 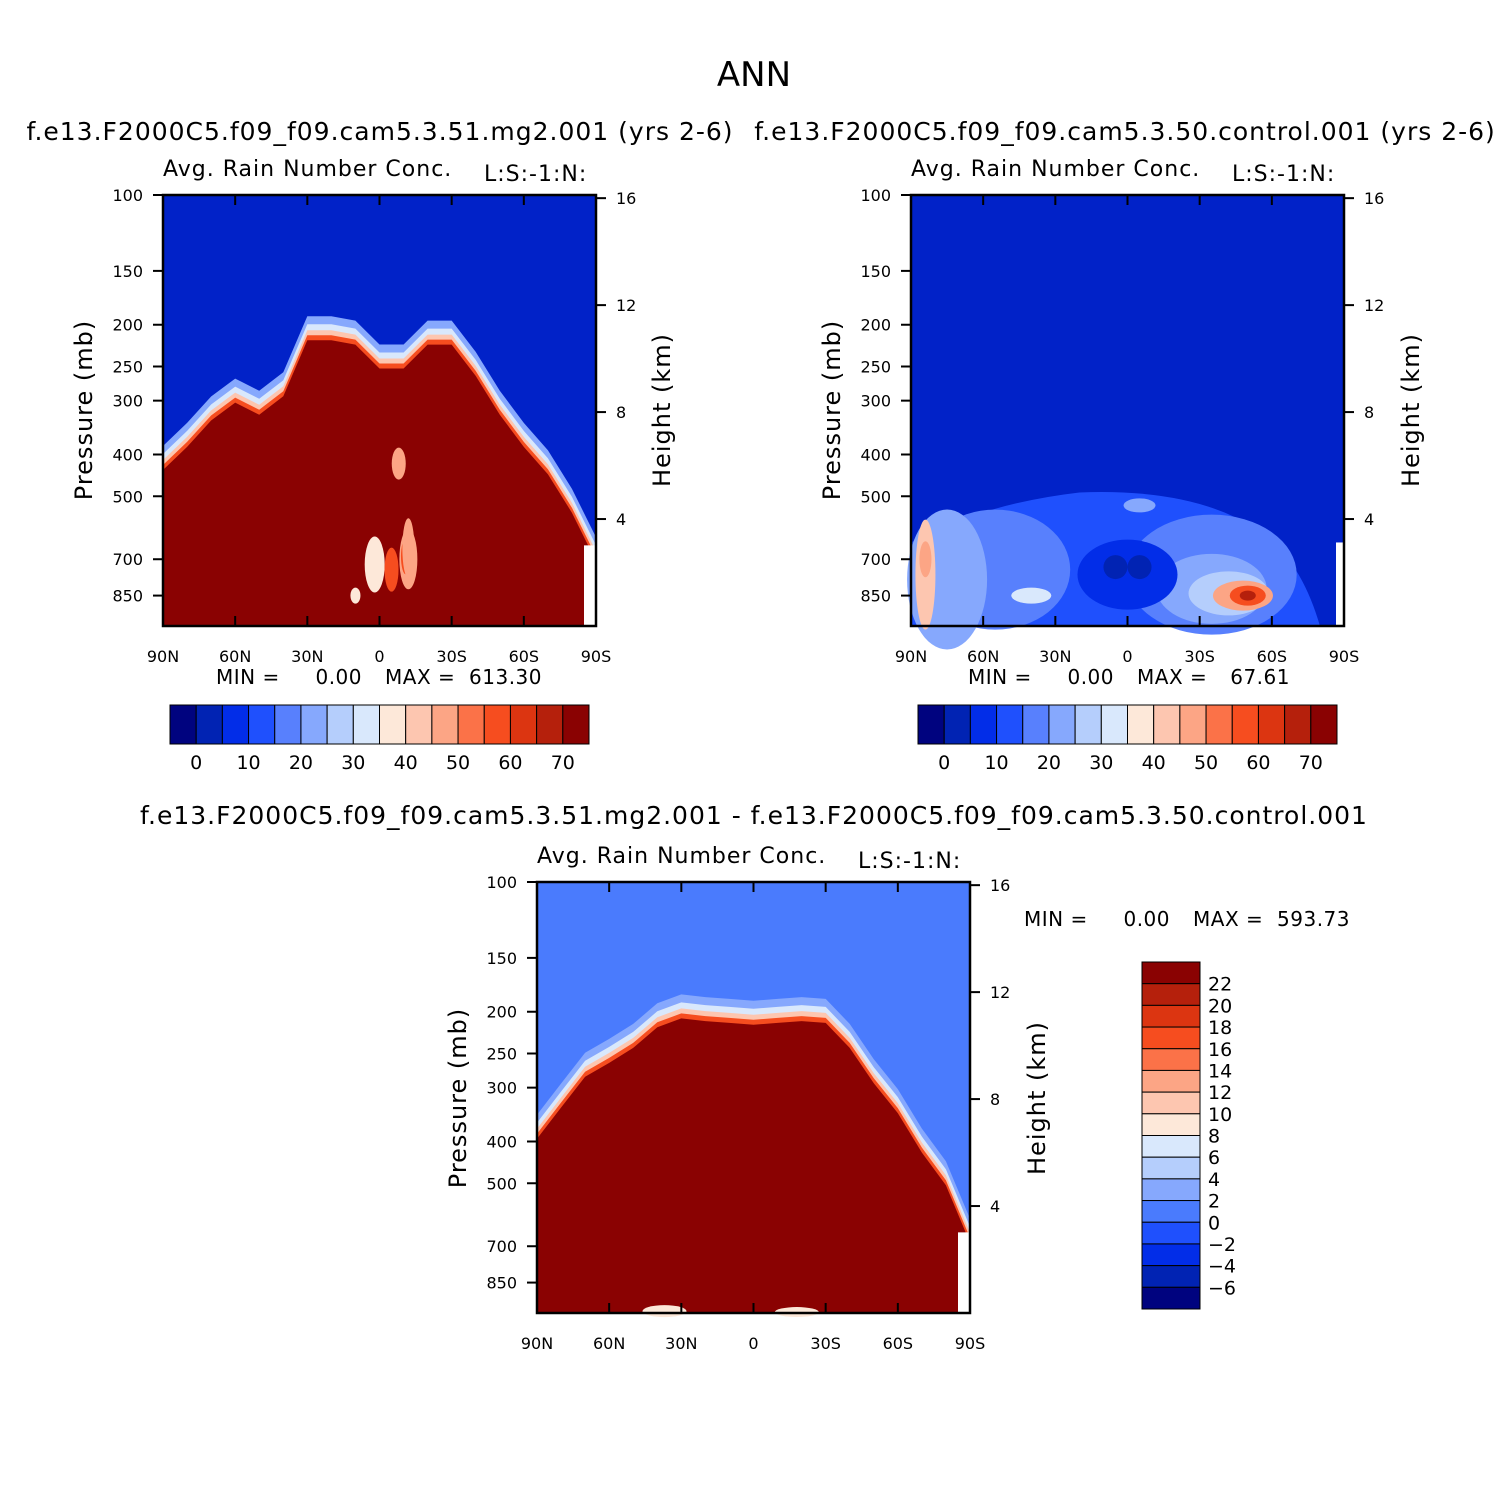 I want to click on y2-tick-label: 16, so click(x=626, y=198).